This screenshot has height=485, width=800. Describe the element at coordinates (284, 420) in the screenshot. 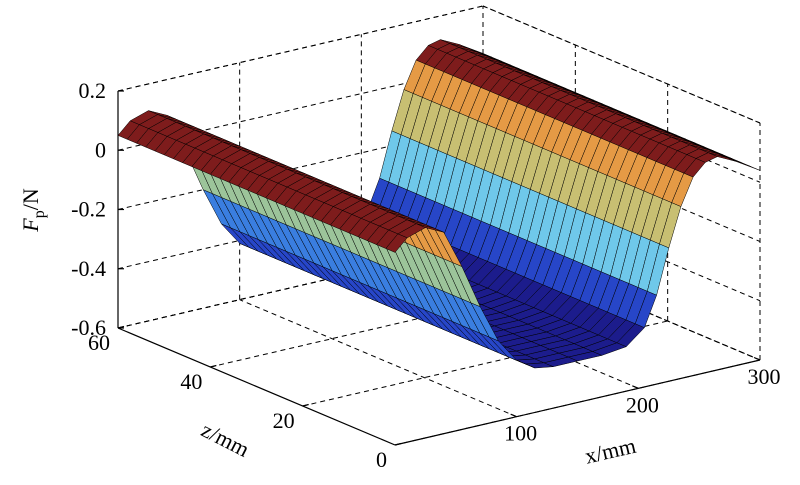

I see `z-tick-label: 20` at that location.